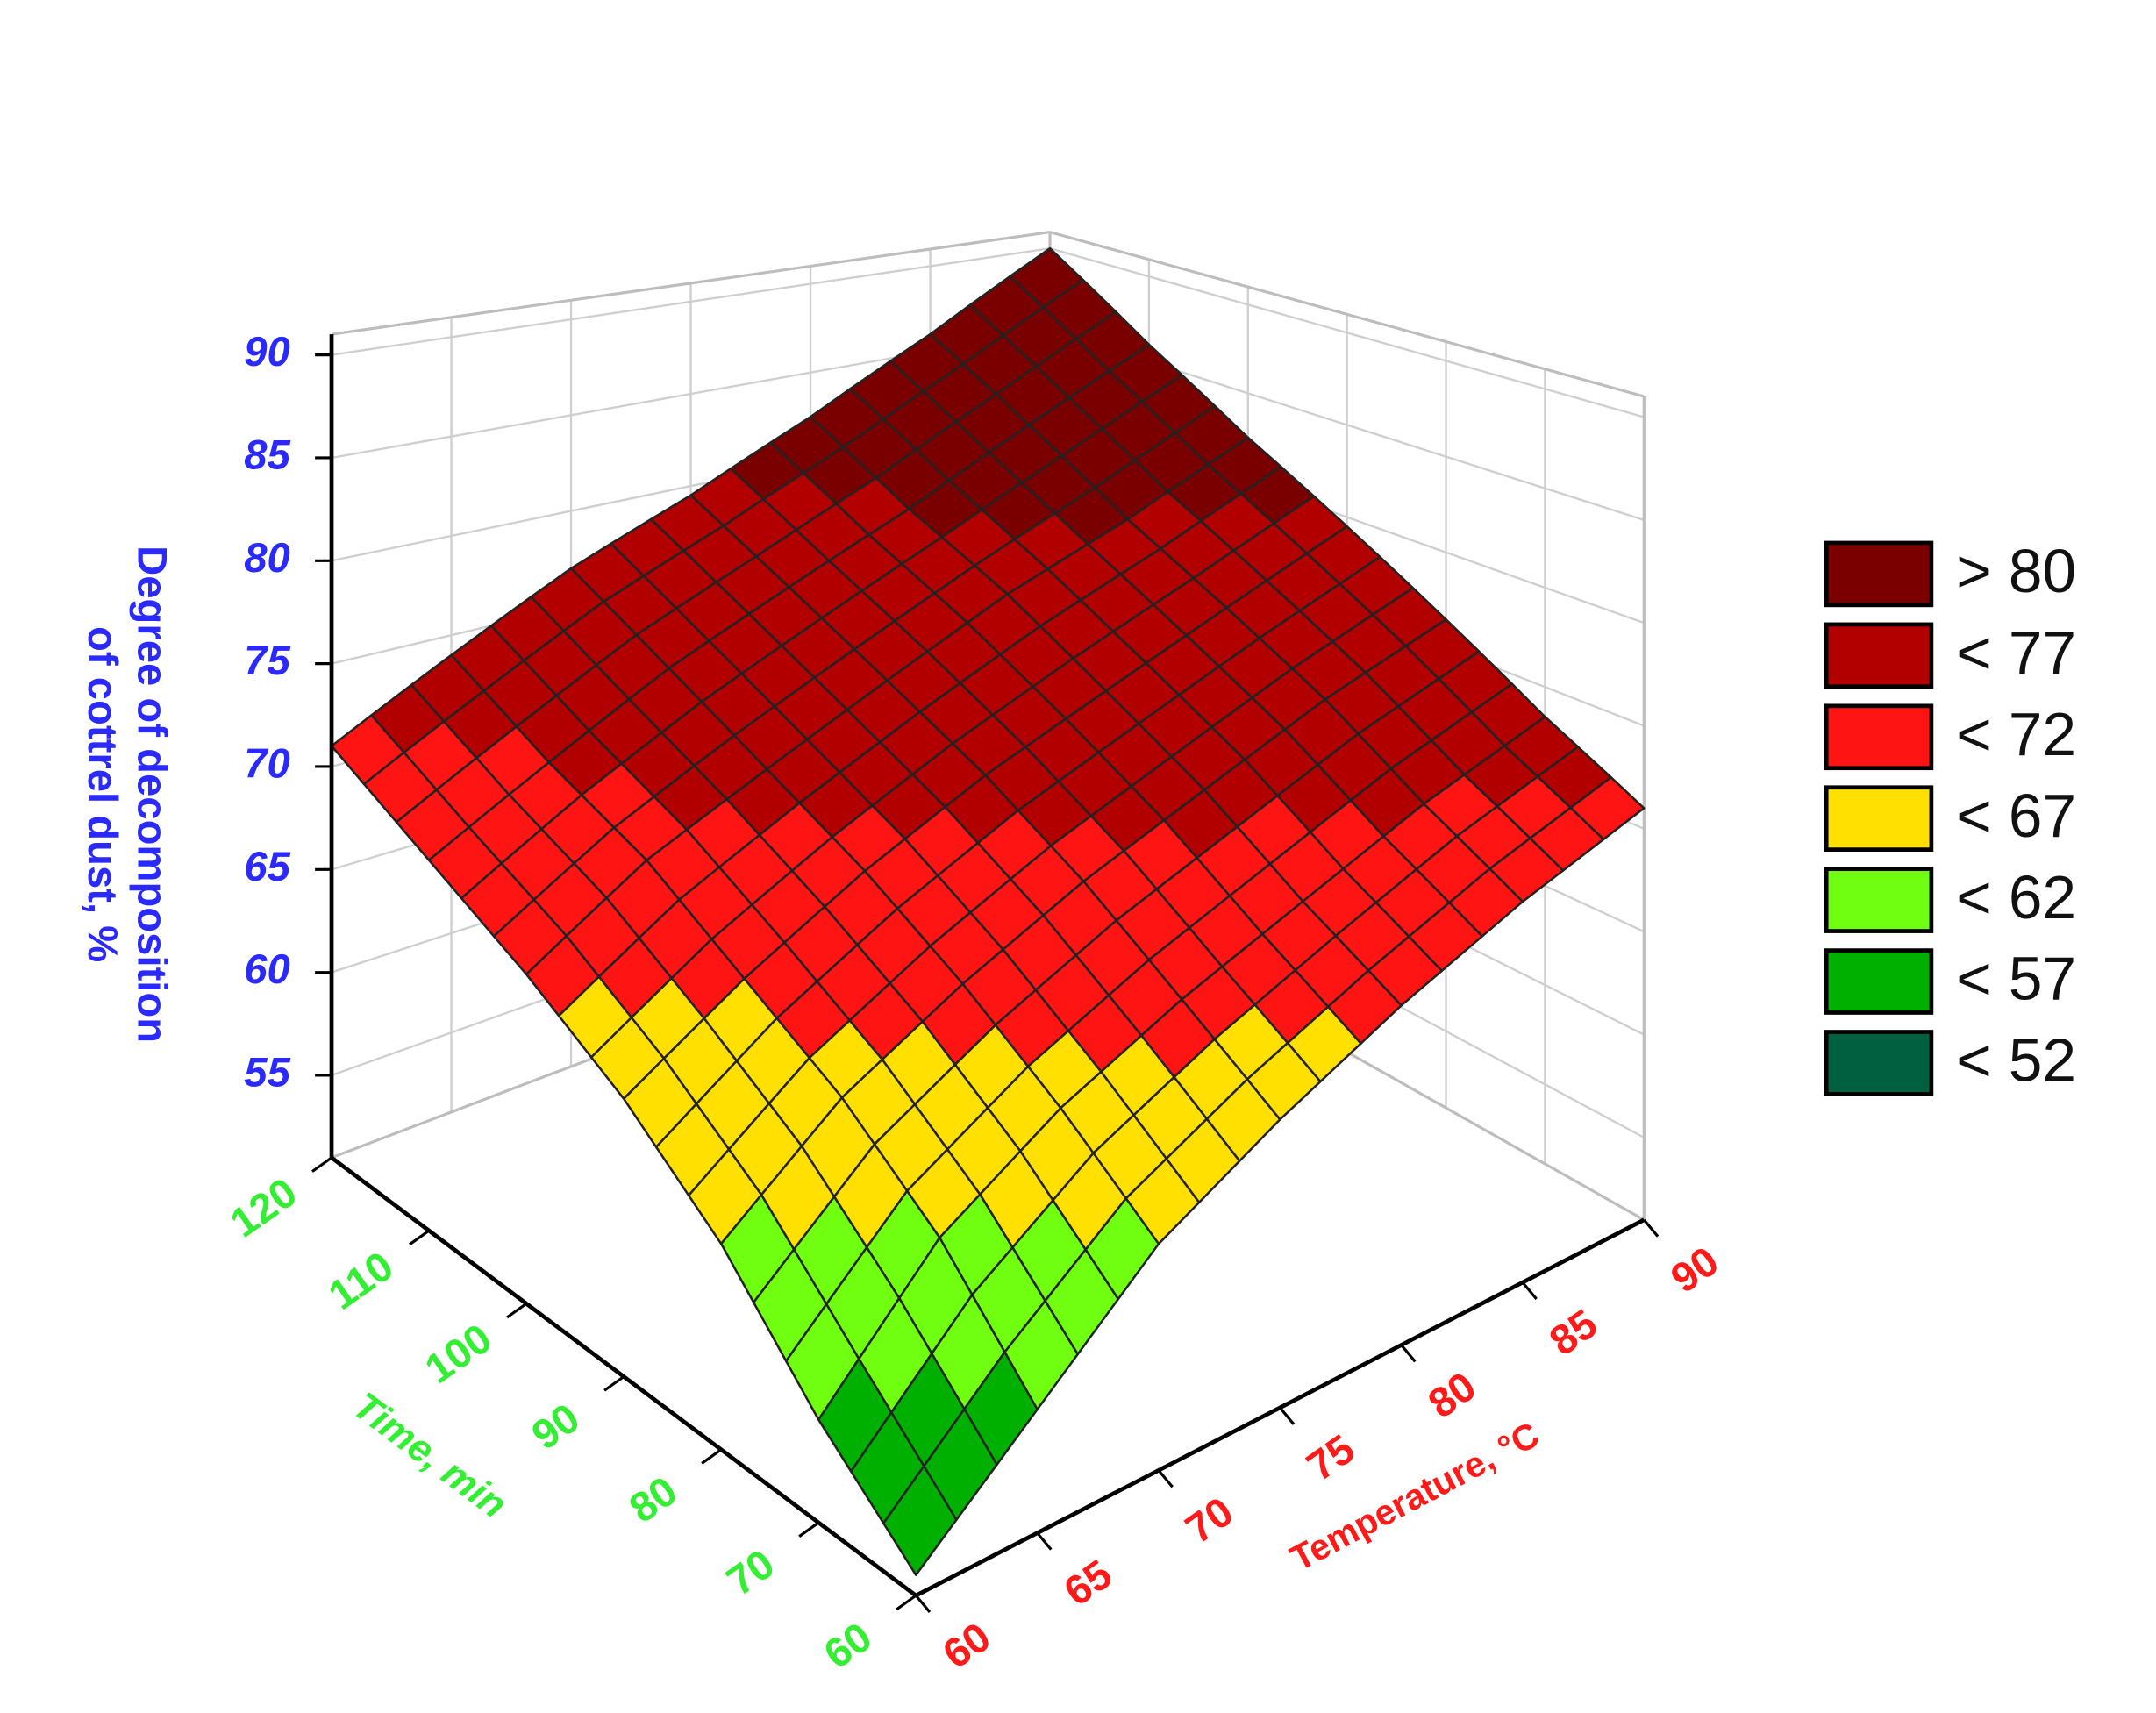 This screenshot has height=1713, width=2156. Describe the element at coordinates (556, 1427) in the screenshot. I see `y-tick-label: 90` at that location.